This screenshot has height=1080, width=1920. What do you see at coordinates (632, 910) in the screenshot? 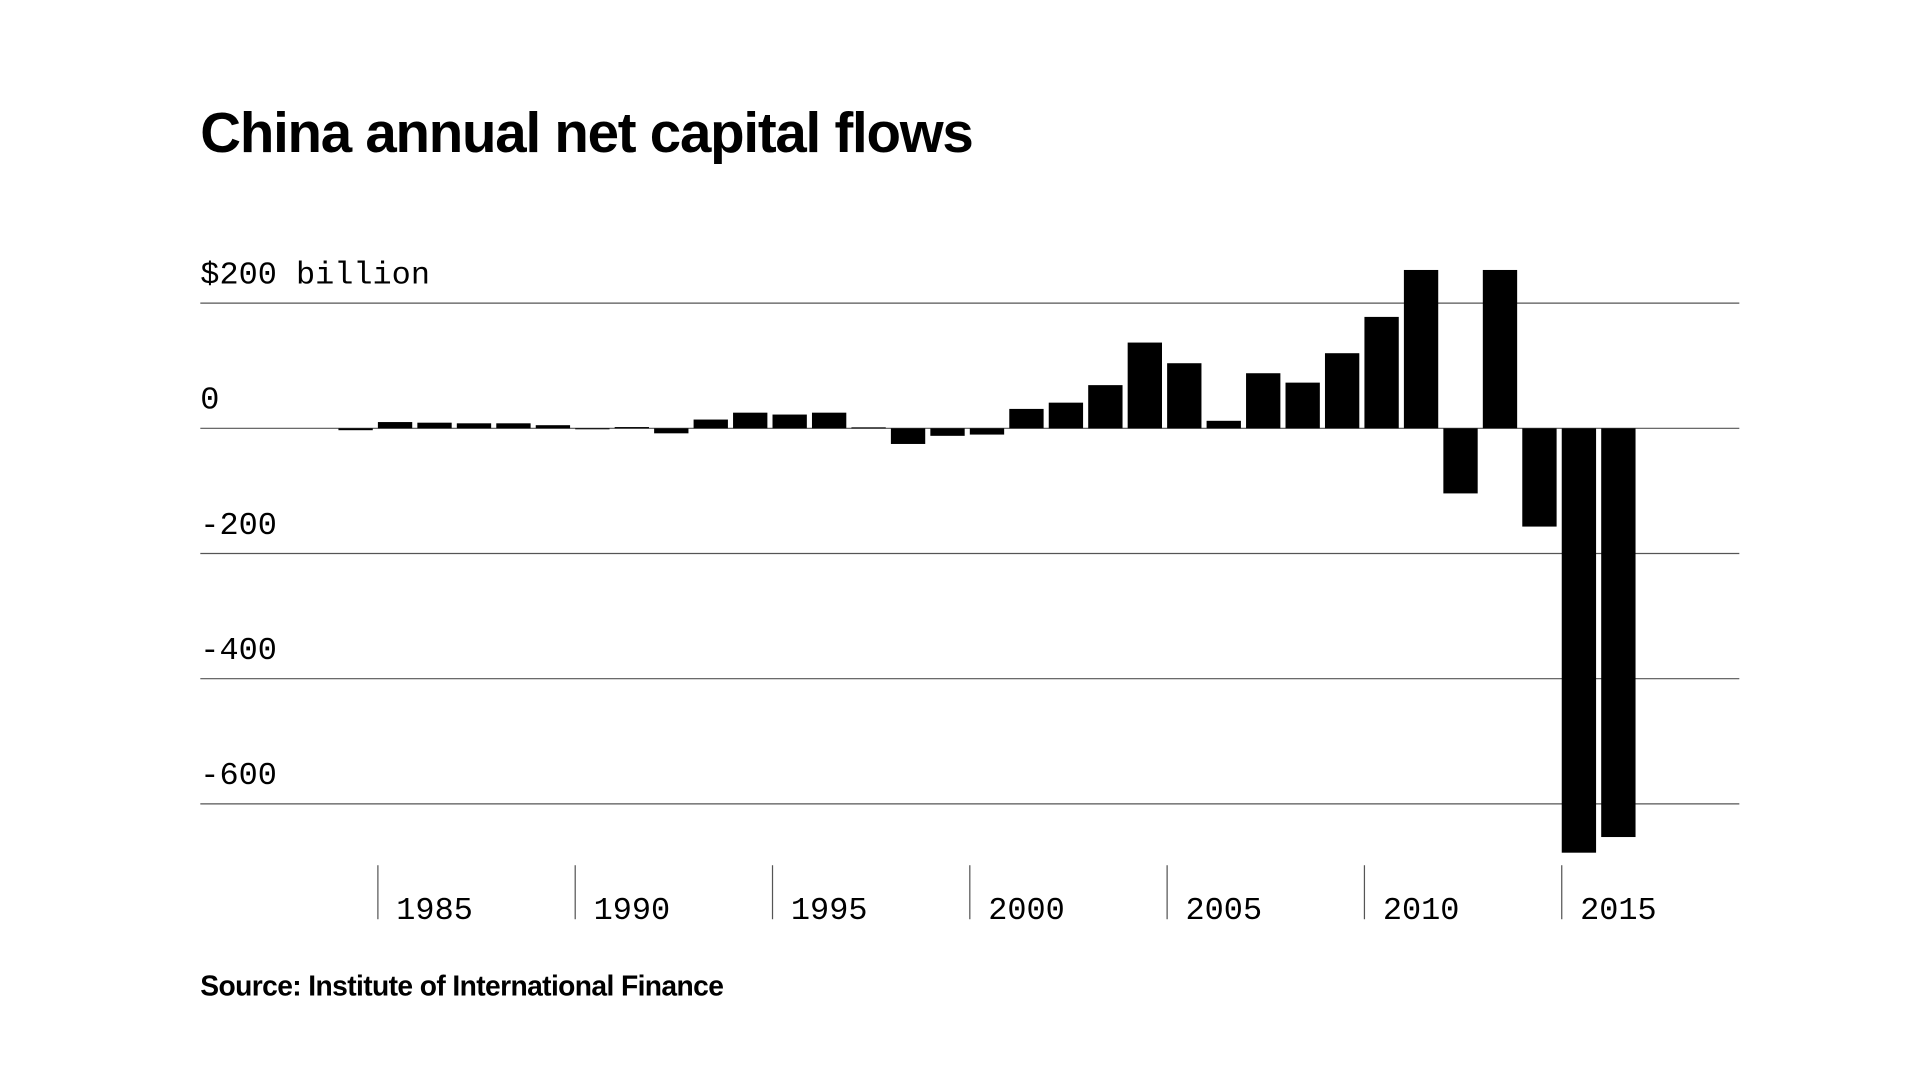
I see `x-tick-label: 1990` at bounding box center [632, 910].